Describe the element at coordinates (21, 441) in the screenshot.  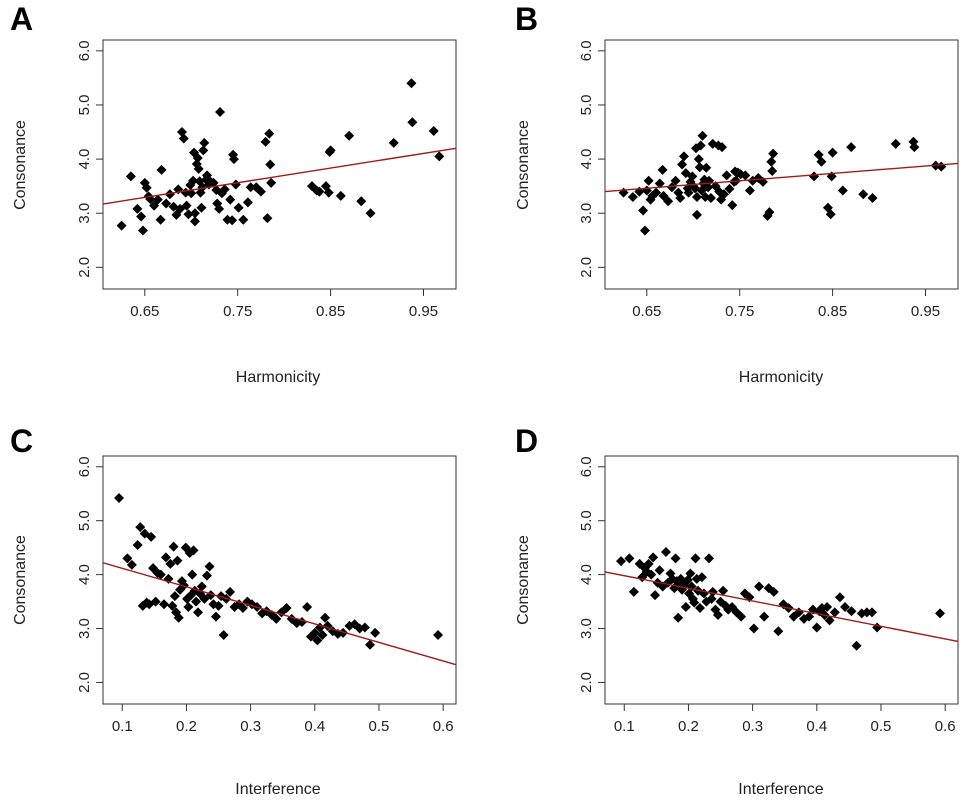
I see `panel-letter: C` at that location.